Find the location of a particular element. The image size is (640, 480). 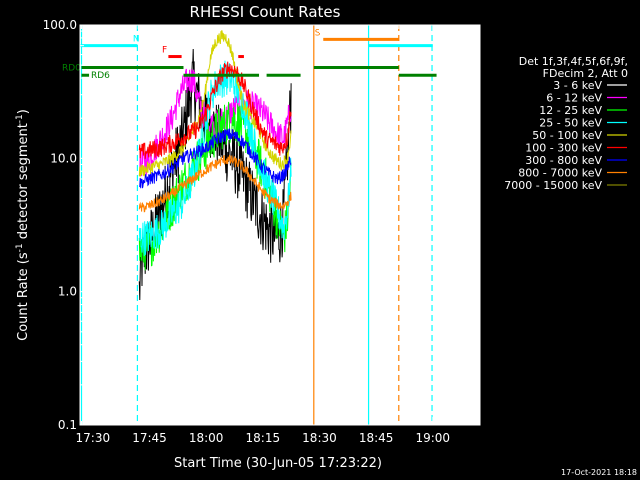

legend-entry-label: 6 - 12 keV is located at coordinates (574, 98).